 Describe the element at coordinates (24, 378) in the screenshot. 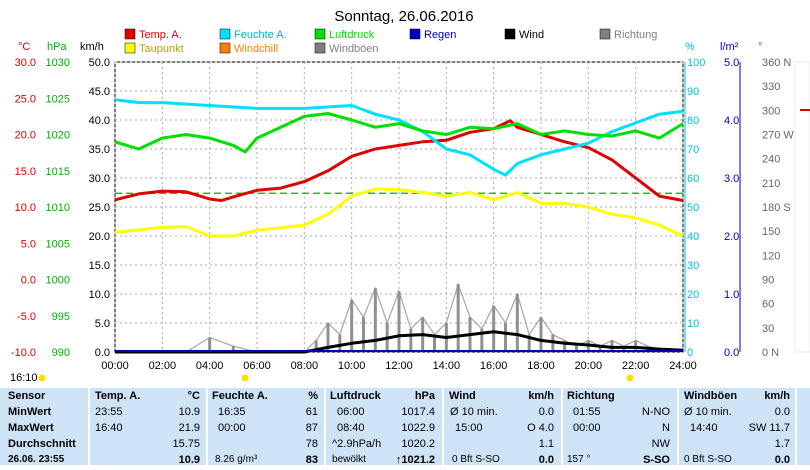

I see `time-stamp: 16:10` at that location.